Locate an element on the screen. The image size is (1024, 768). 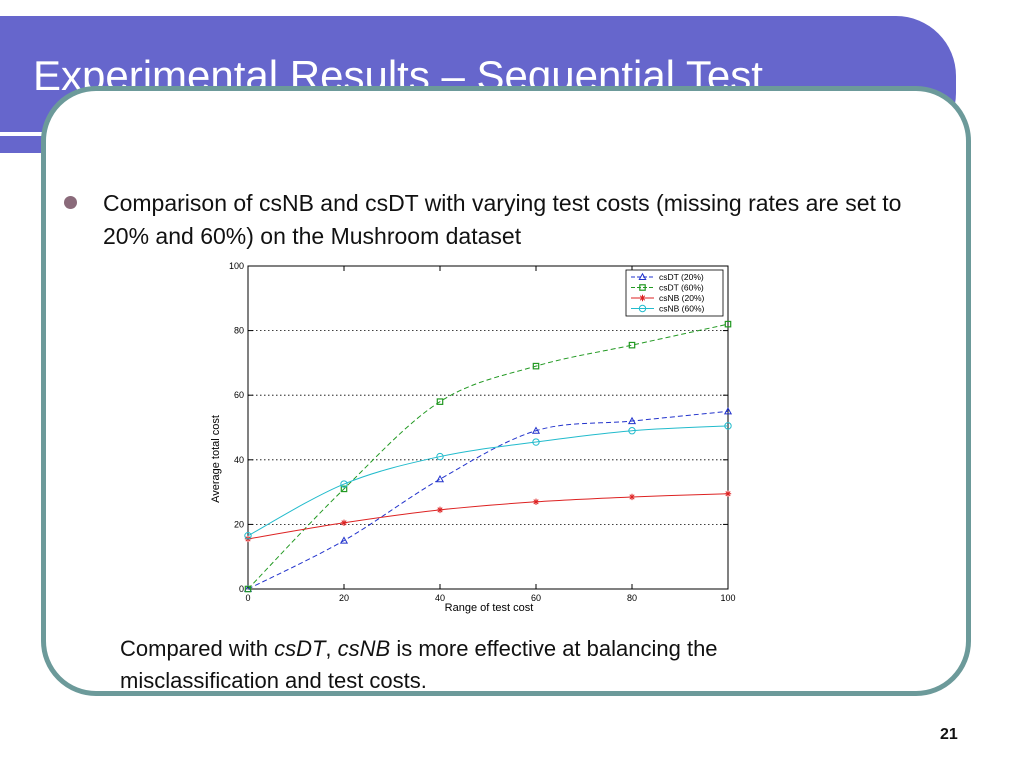
x-tick-label: 60 is located at coordinates (536, 598).